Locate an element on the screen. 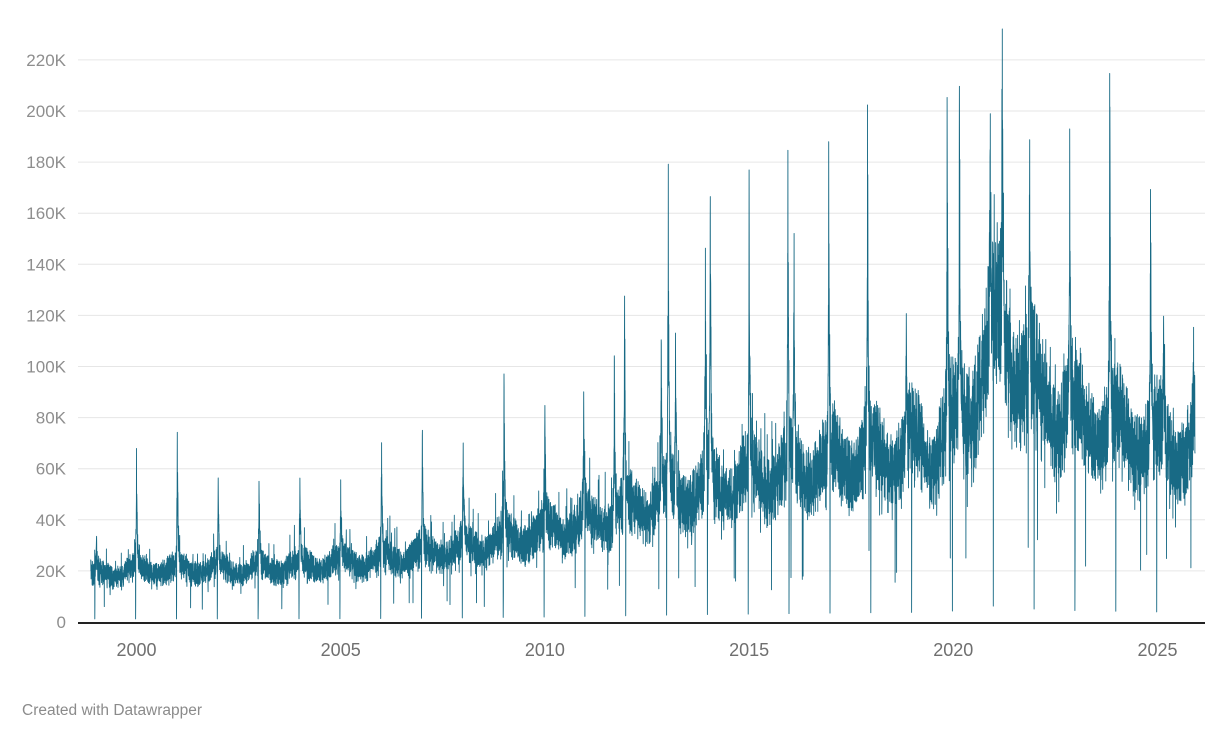 The width and height of the screenshot is (1220, 738). svg-text: 40K is located at coordinates (51, 520).